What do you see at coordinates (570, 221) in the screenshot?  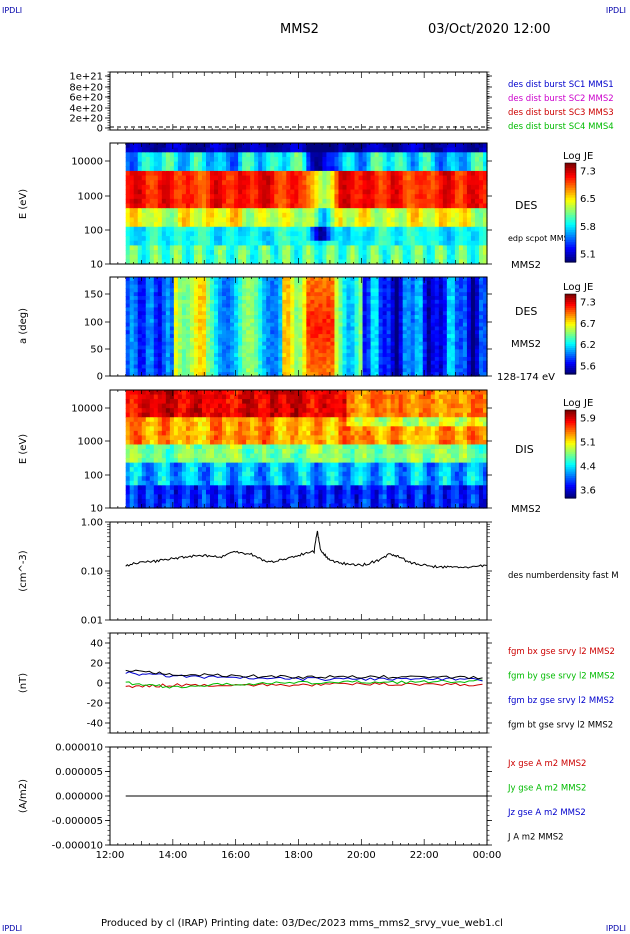 I see `colorbar-cell` at bounding box center [570, 221].